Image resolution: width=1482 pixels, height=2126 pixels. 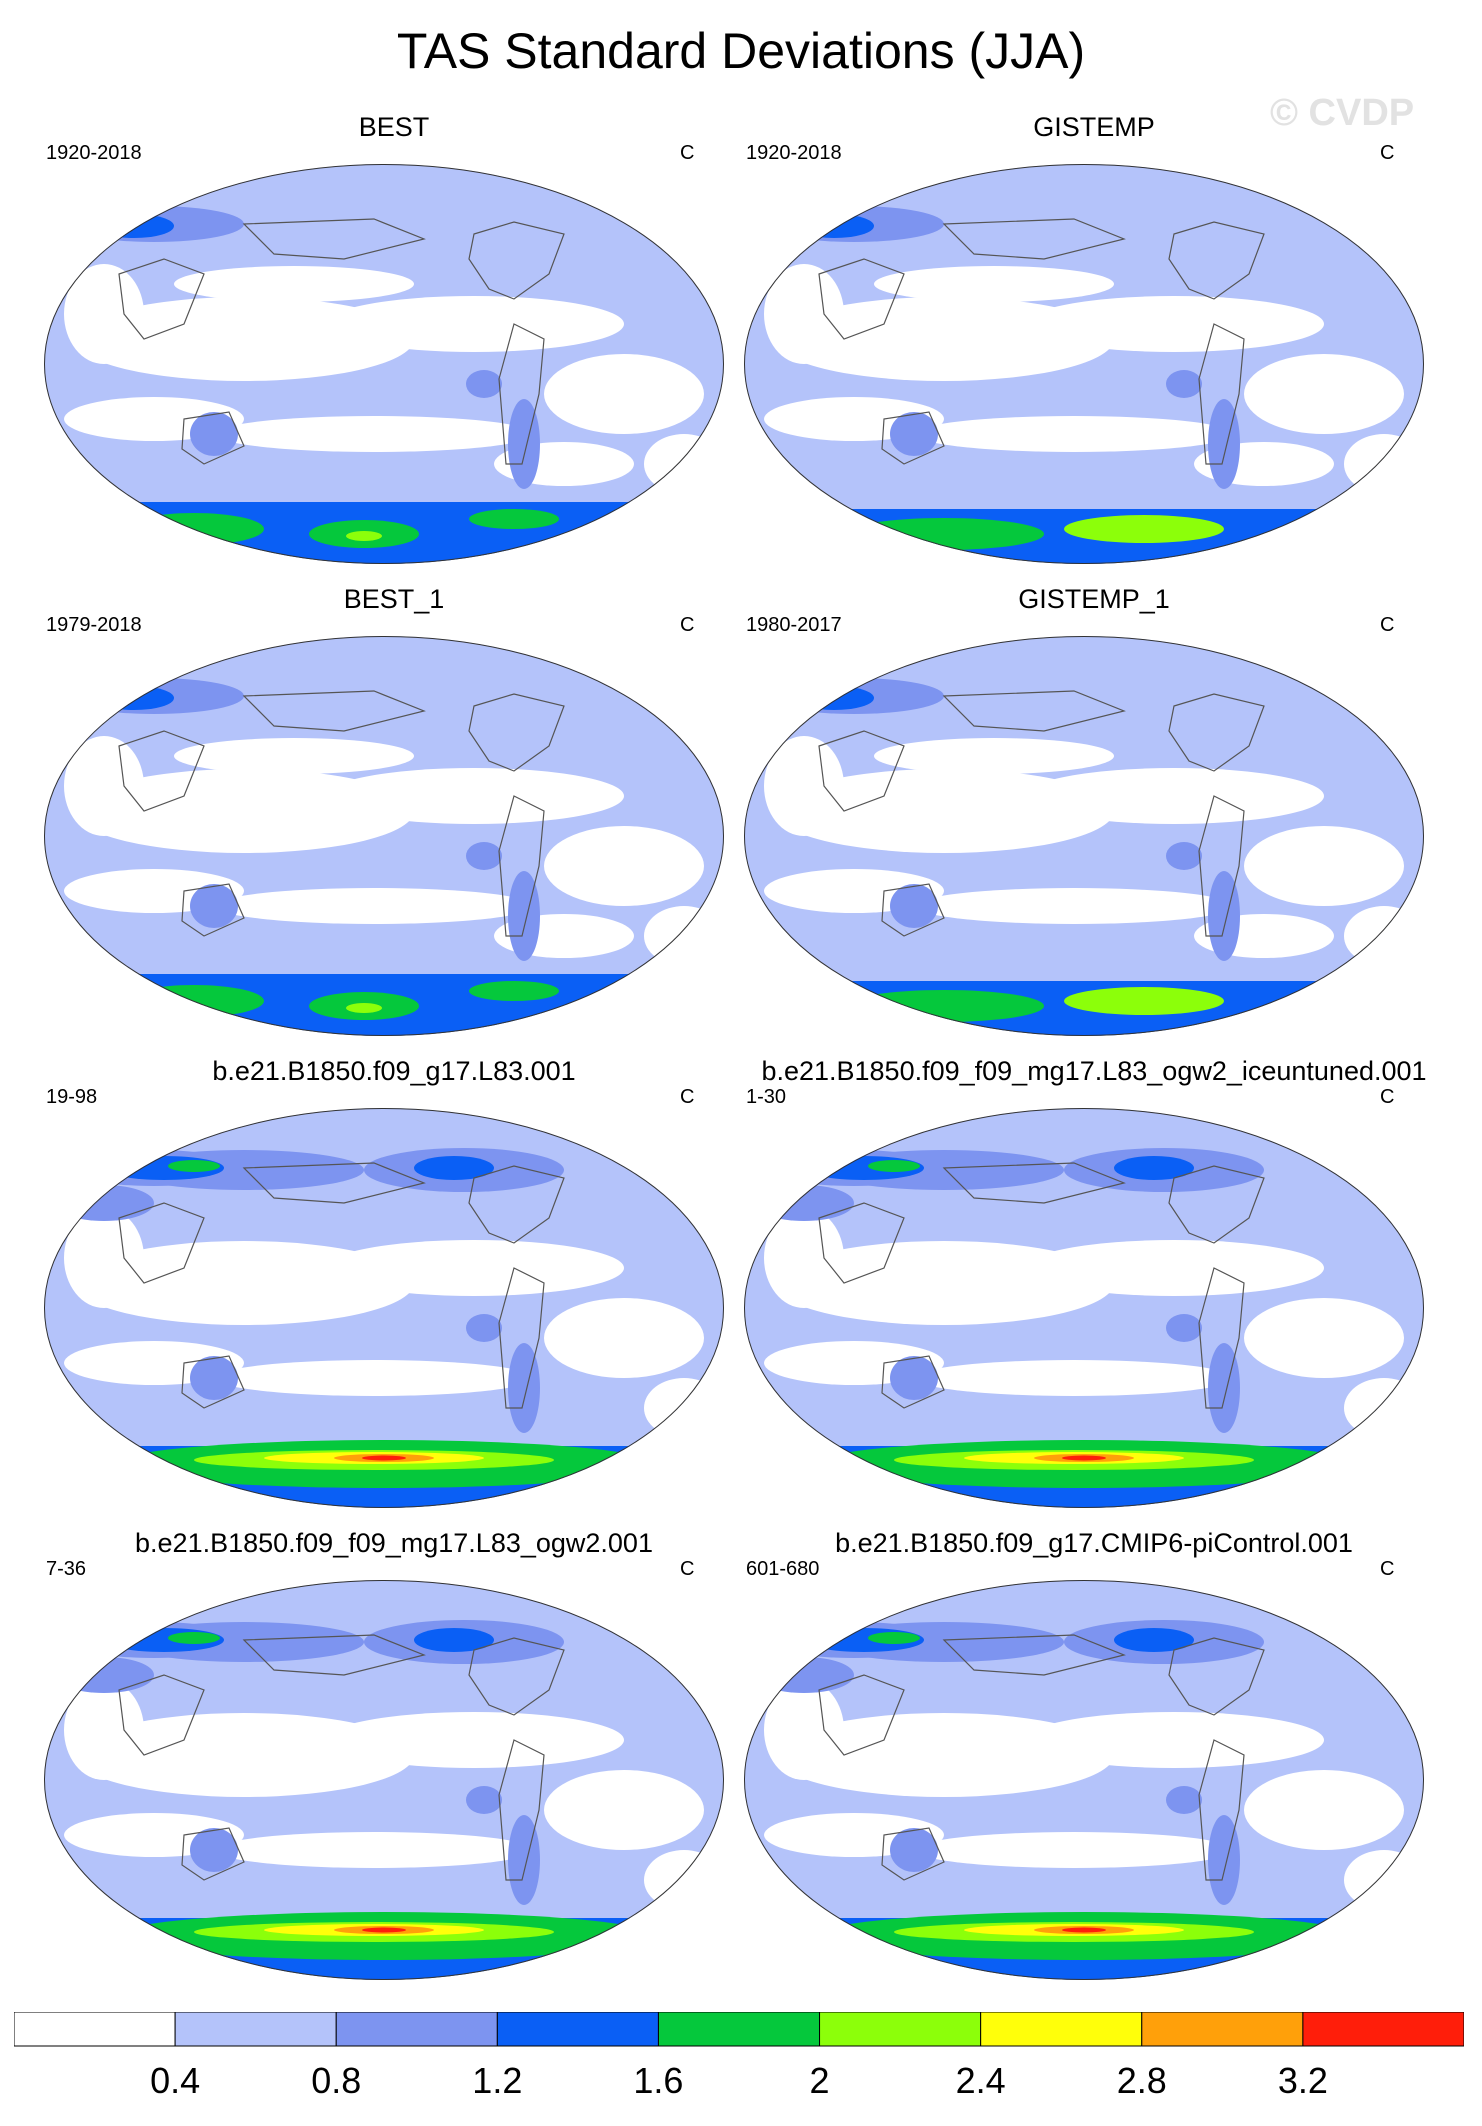 I want to click on panel-title: GISTEMP_1, so click(x=1094, y=599).